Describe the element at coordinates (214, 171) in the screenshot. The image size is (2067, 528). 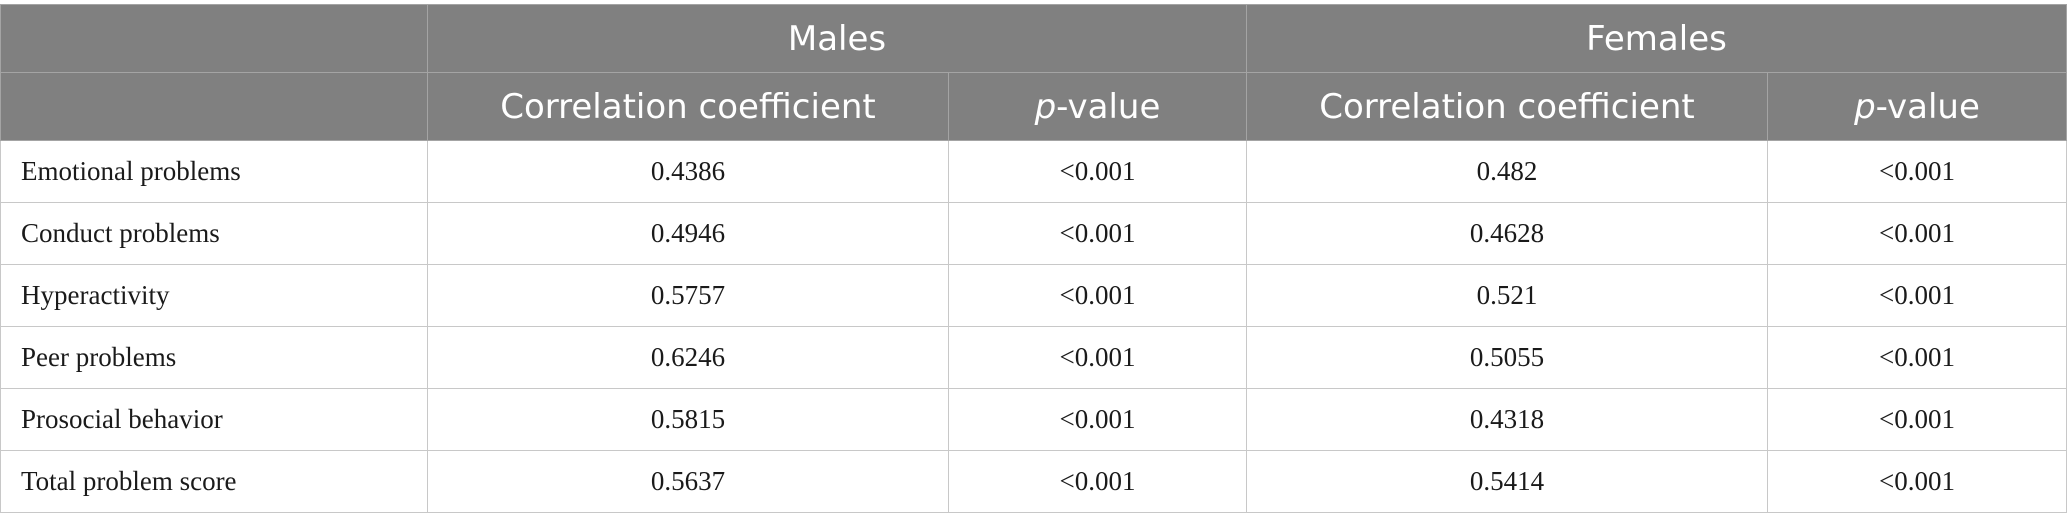
I see `row-label: Emotional problems` at that location.